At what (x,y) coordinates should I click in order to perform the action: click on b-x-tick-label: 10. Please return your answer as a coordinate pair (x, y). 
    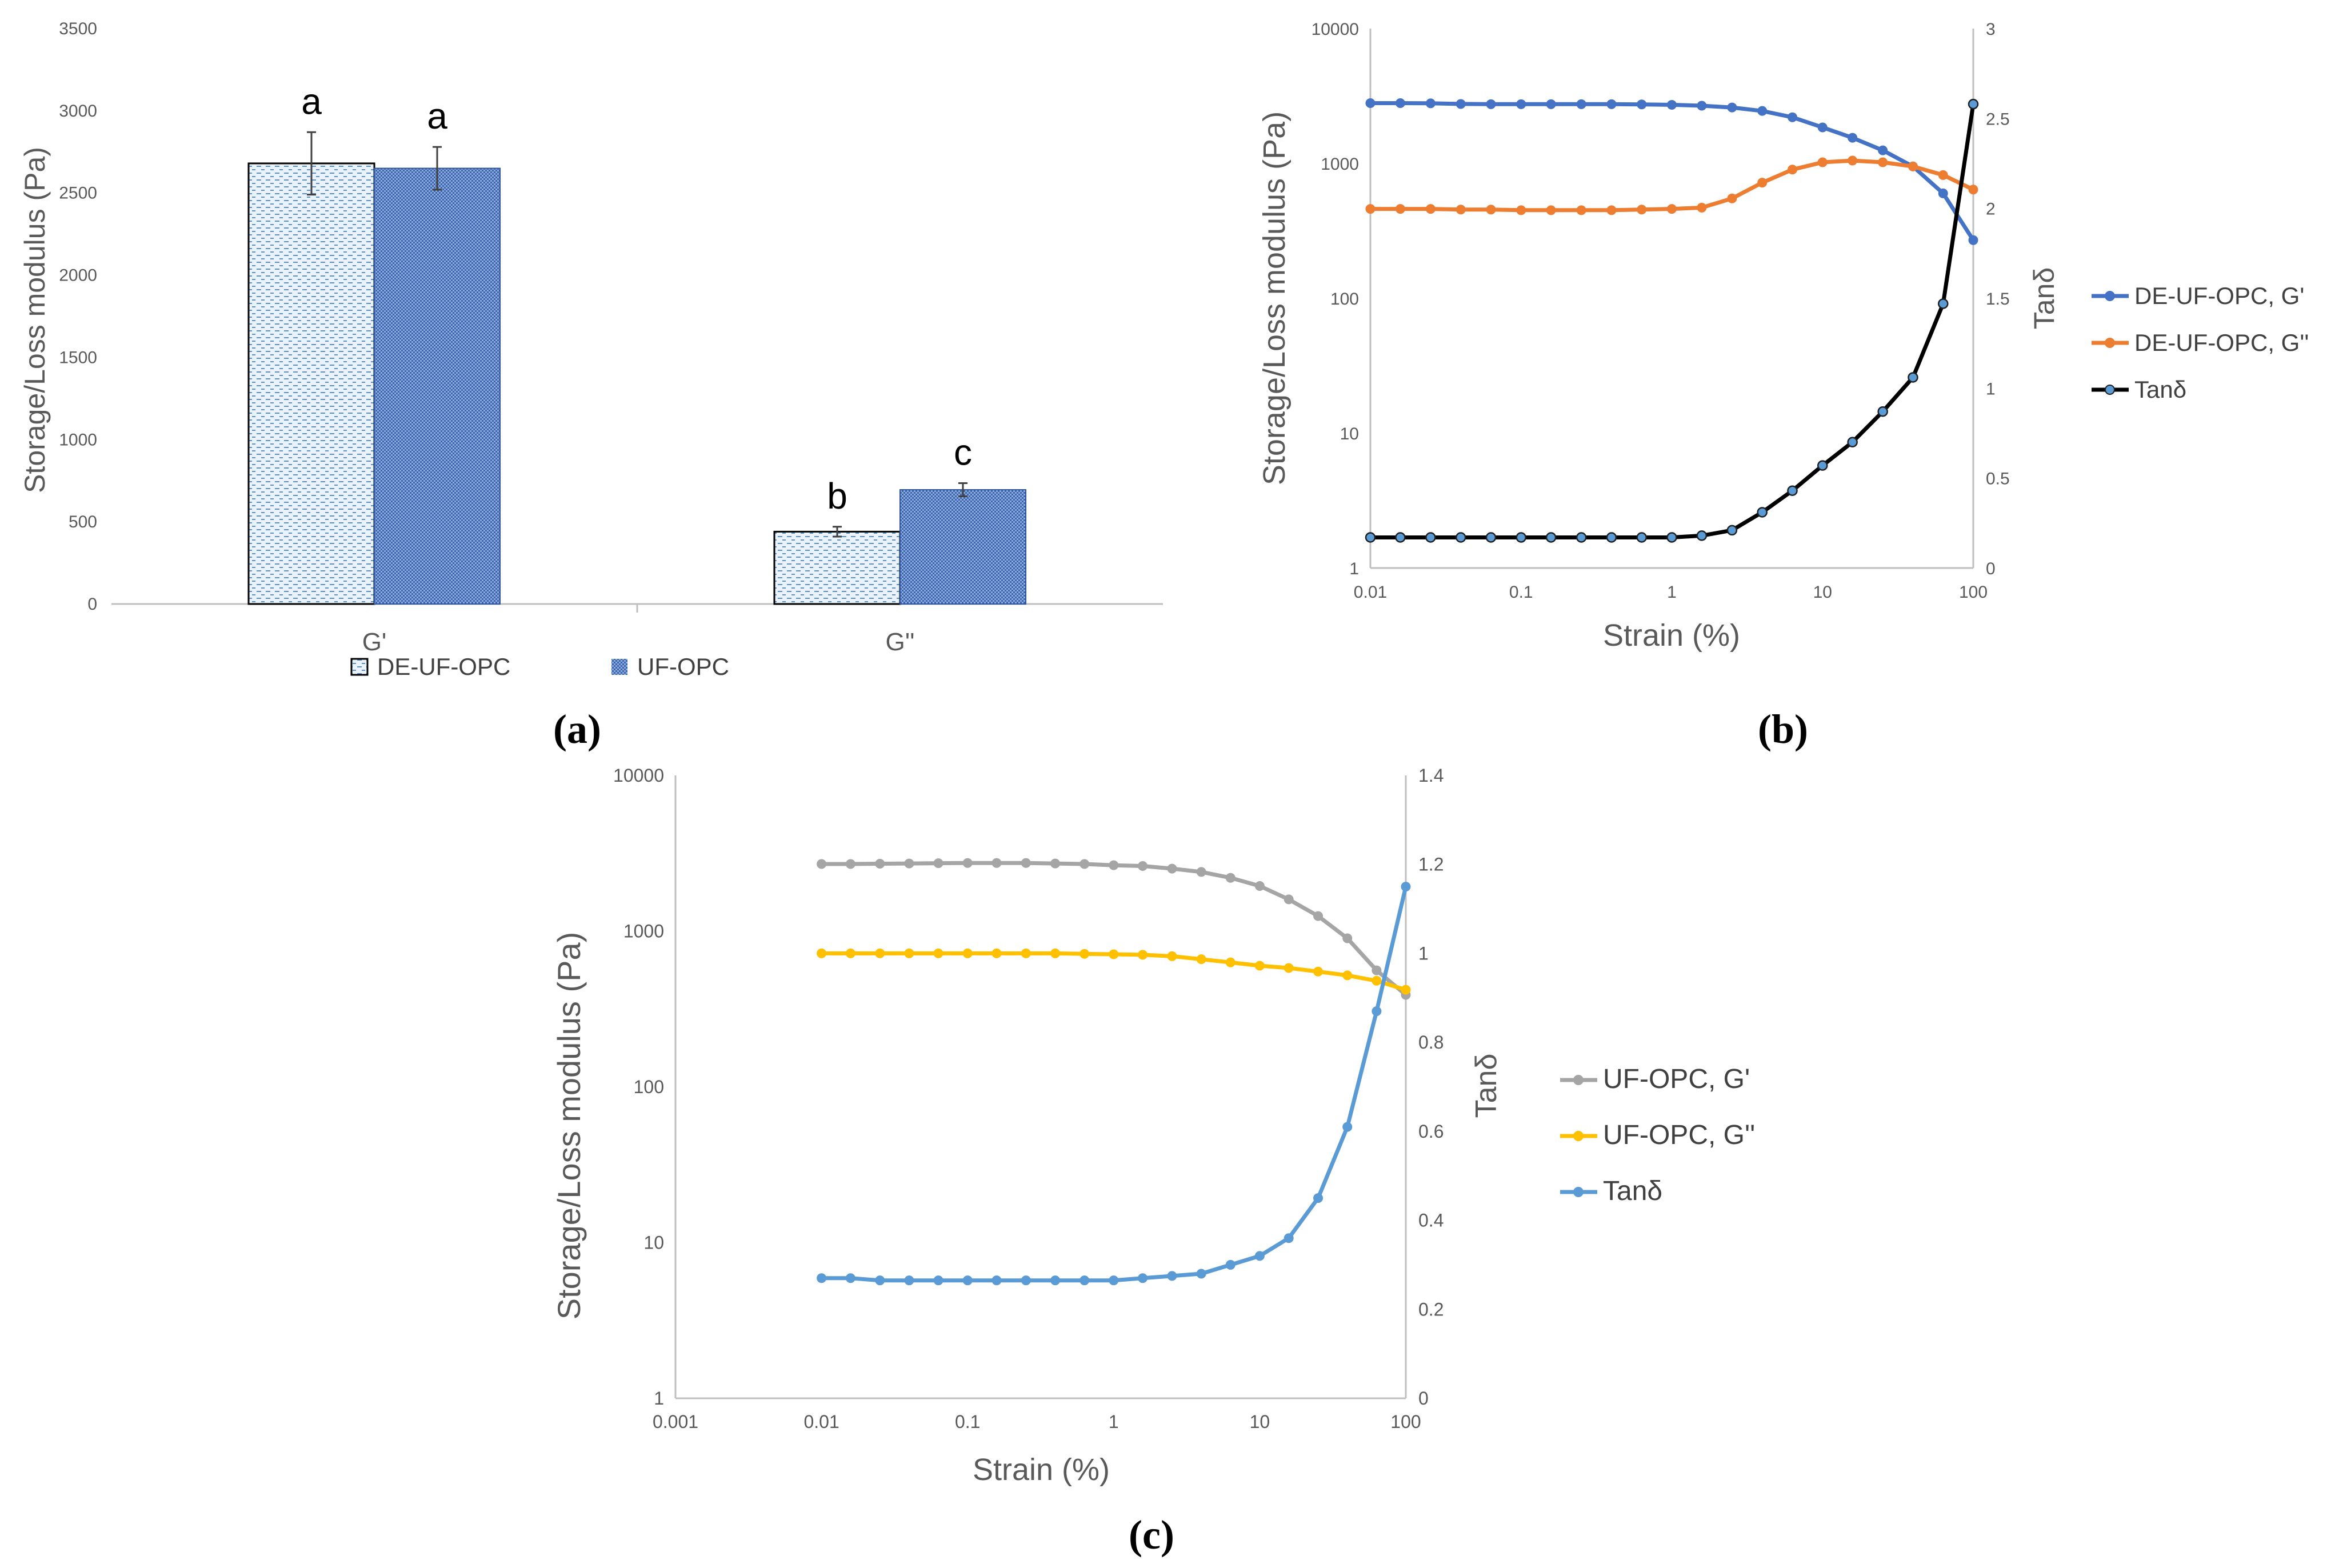
    Looking at the image, I should click on (1822, 592).